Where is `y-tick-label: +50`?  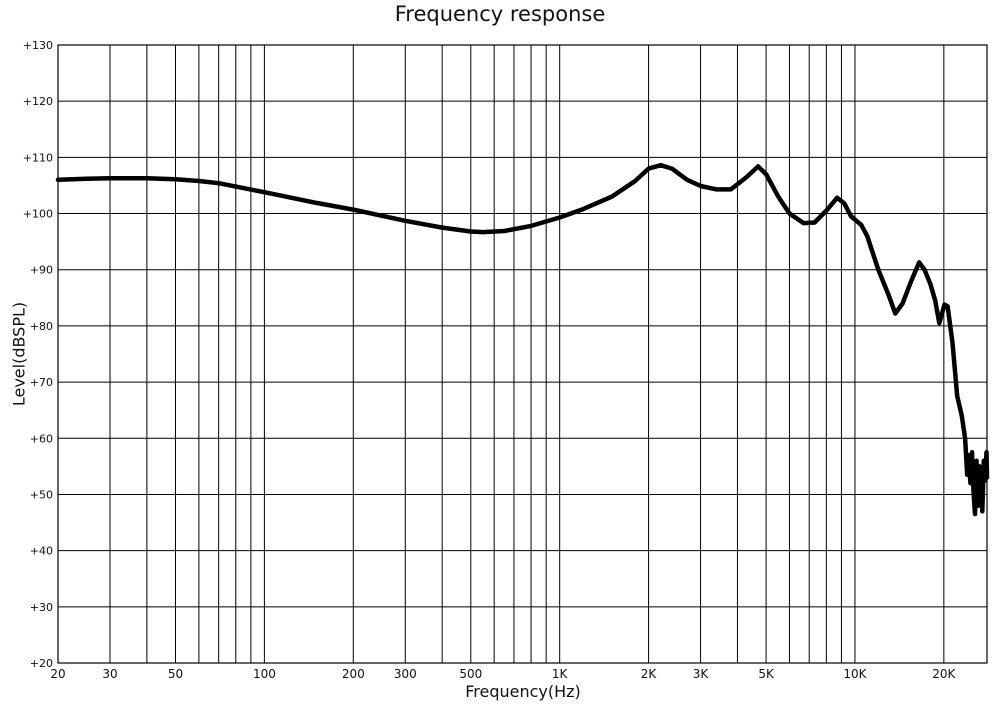 y-tick-label: +50 is located at coordinates (41, 494).